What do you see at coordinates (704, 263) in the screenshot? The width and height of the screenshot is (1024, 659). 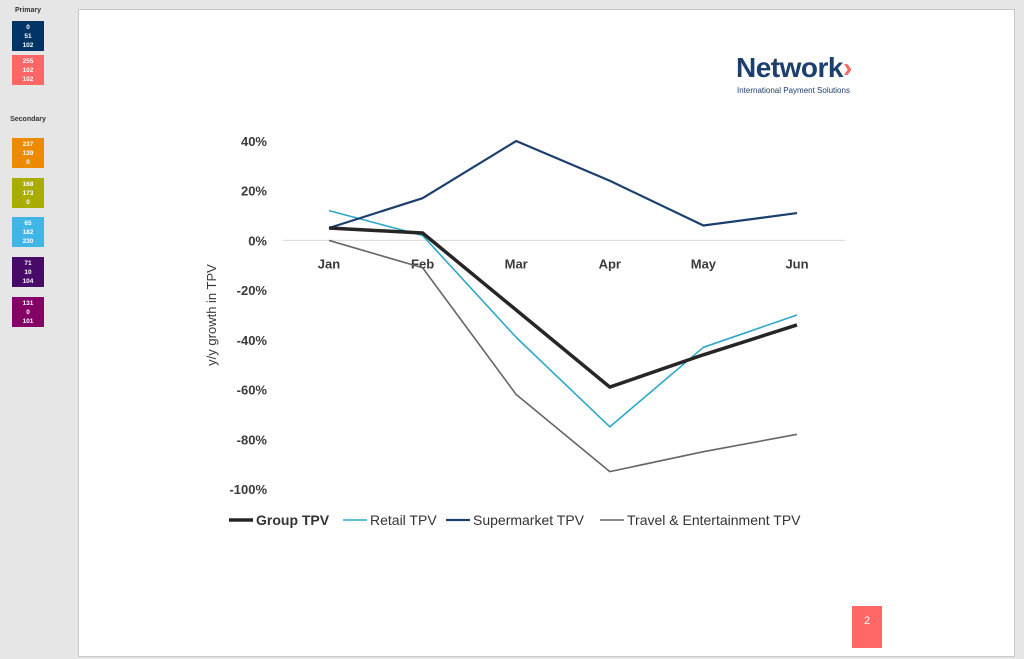 I see `x-tick-label: May` at bounding box center [704, 263].